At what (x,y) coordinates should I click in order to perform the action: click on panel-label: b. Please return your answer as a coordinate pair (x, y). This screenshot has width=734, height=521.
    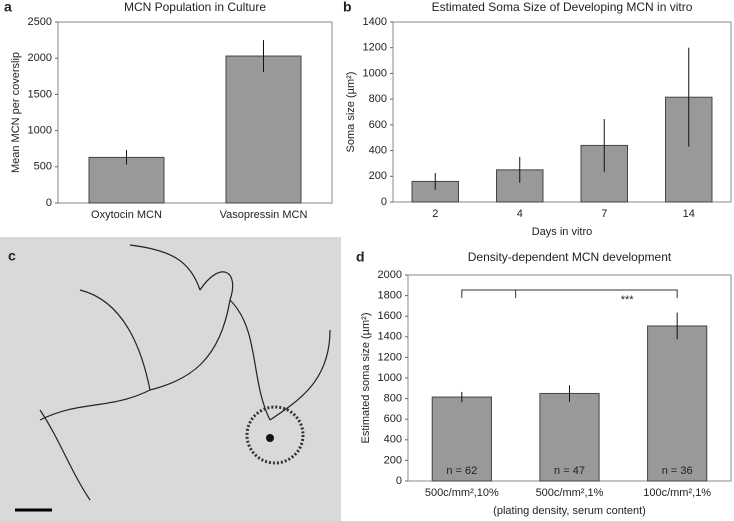
    Looking at the image, I should click on (347, 7).